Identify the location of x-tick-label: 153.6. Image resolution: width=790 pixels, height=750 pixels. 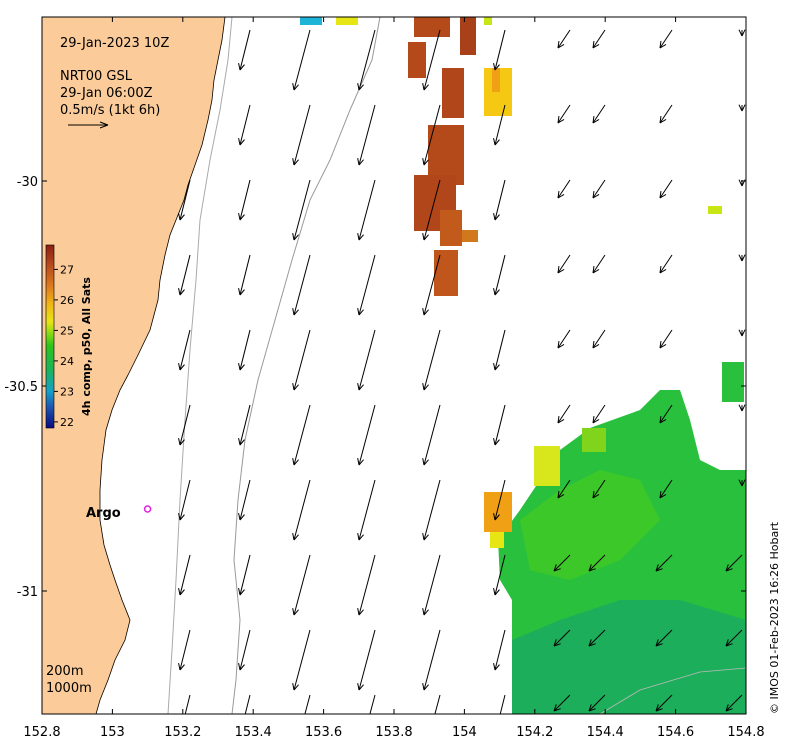
(323, 732).